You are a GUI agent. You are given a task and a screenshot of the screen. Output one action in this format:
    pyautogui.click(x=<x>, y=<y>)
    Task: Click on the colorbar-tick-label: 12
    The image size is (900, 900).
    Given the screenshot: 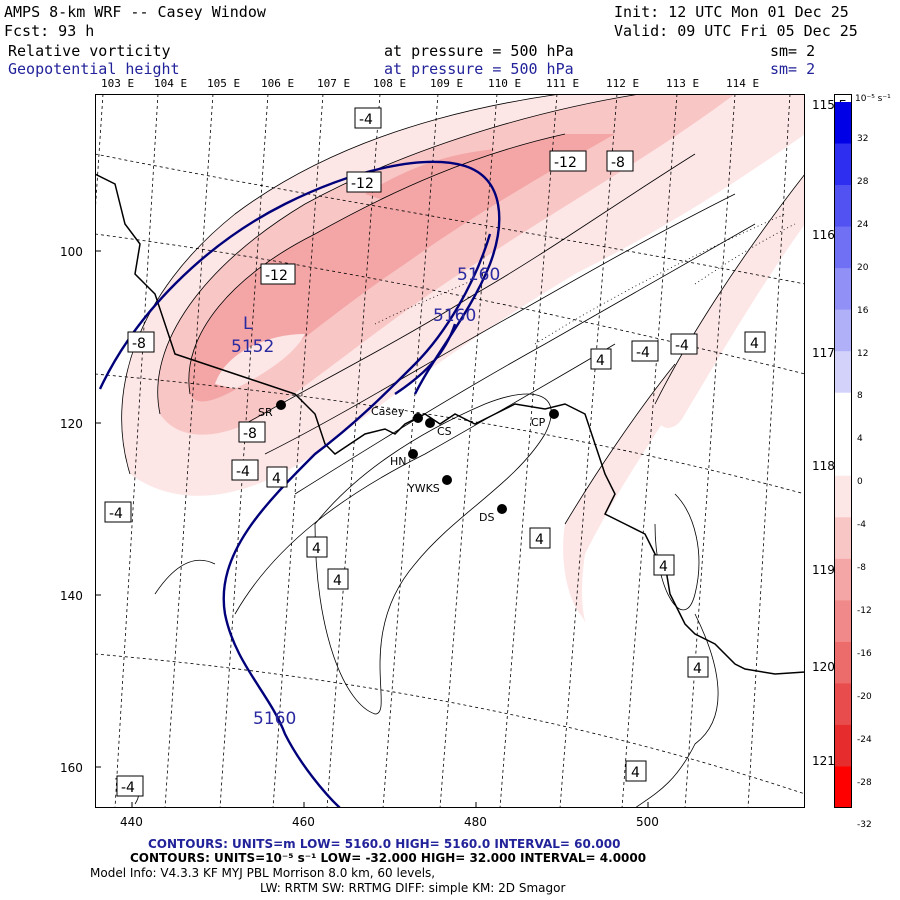 What is the action you would take?
    pyautogui.click(x=863, y=353)
    